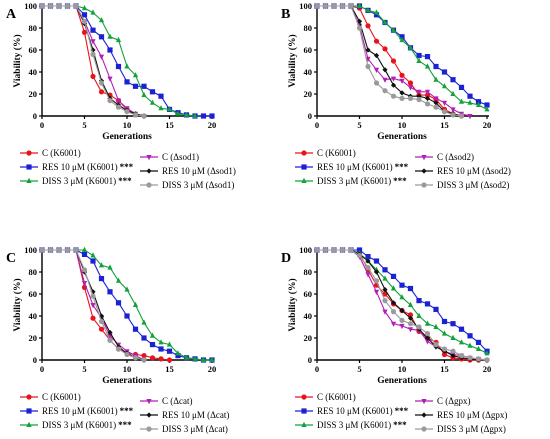  What do you see at coordinates (42, 125) in the screenshot?
I see `x-tick-label: 0` at bounding box center [42, 125].